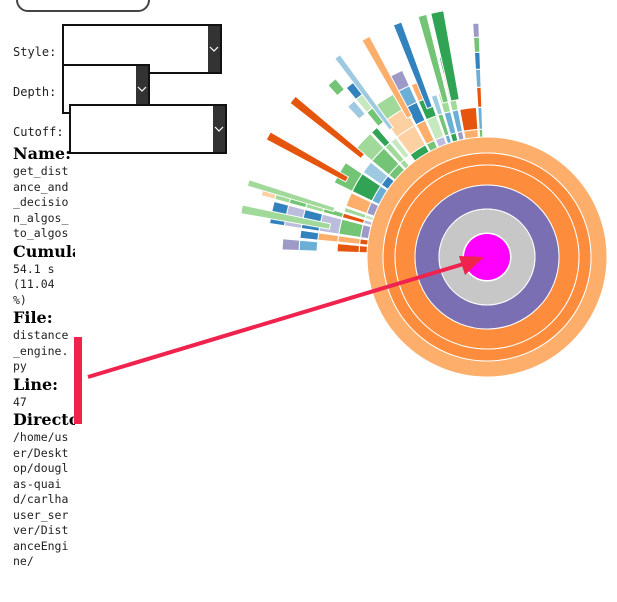 This screenshot has width=617, height=602. I want to click on name-value: get_distance_and_decision_algos_to_algos, so click(41, 202).